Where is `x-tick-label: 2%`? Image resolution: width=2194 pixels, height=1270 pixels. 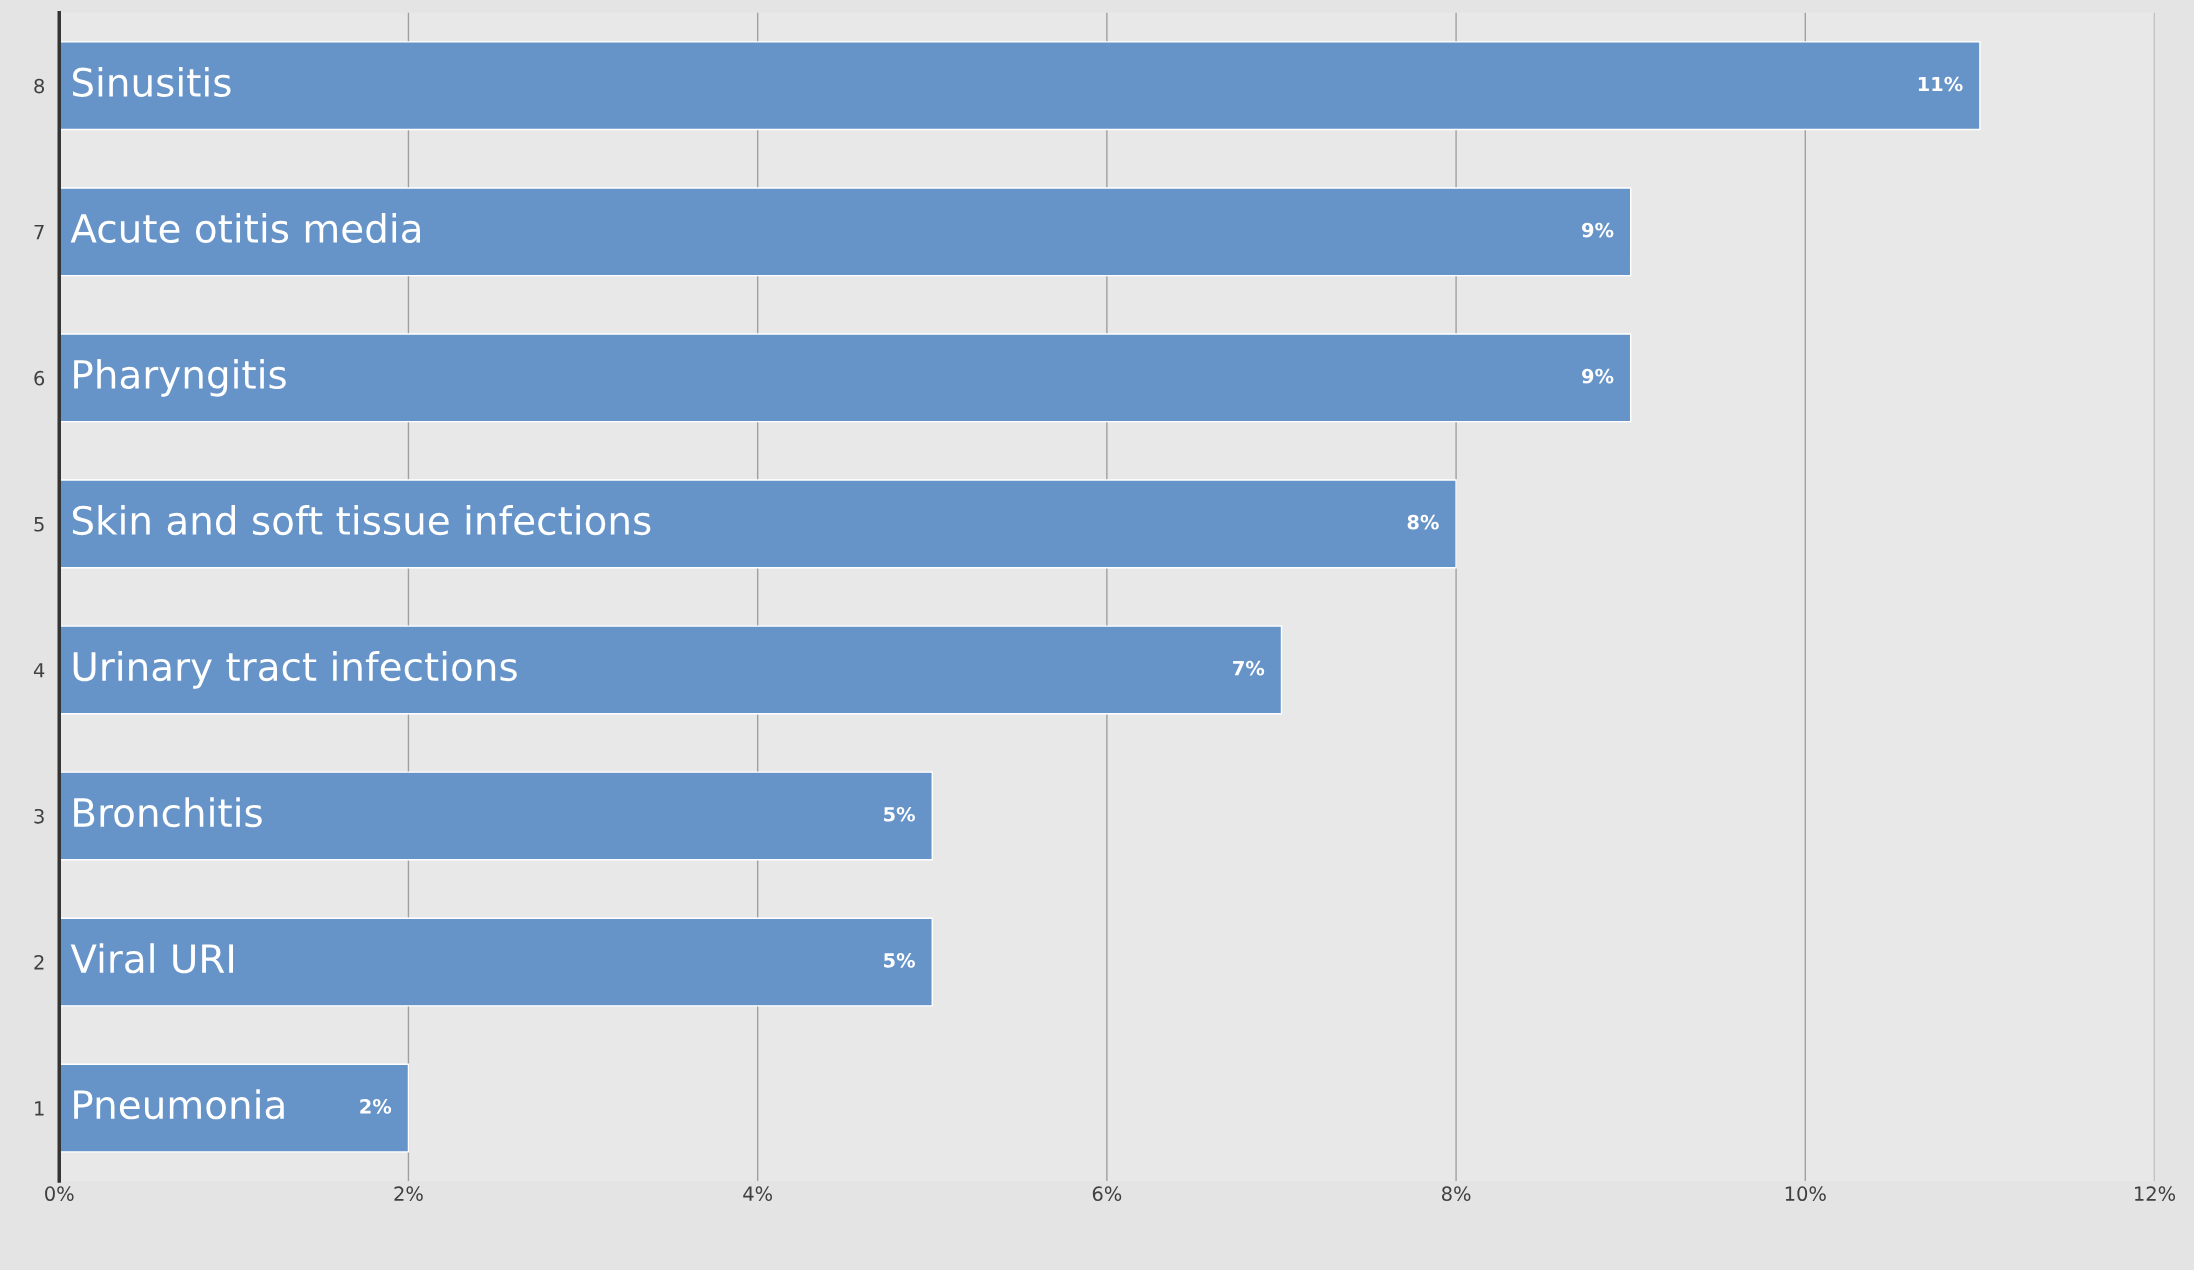 x-tick-label: 2% is located at coordinates (408, 1194).